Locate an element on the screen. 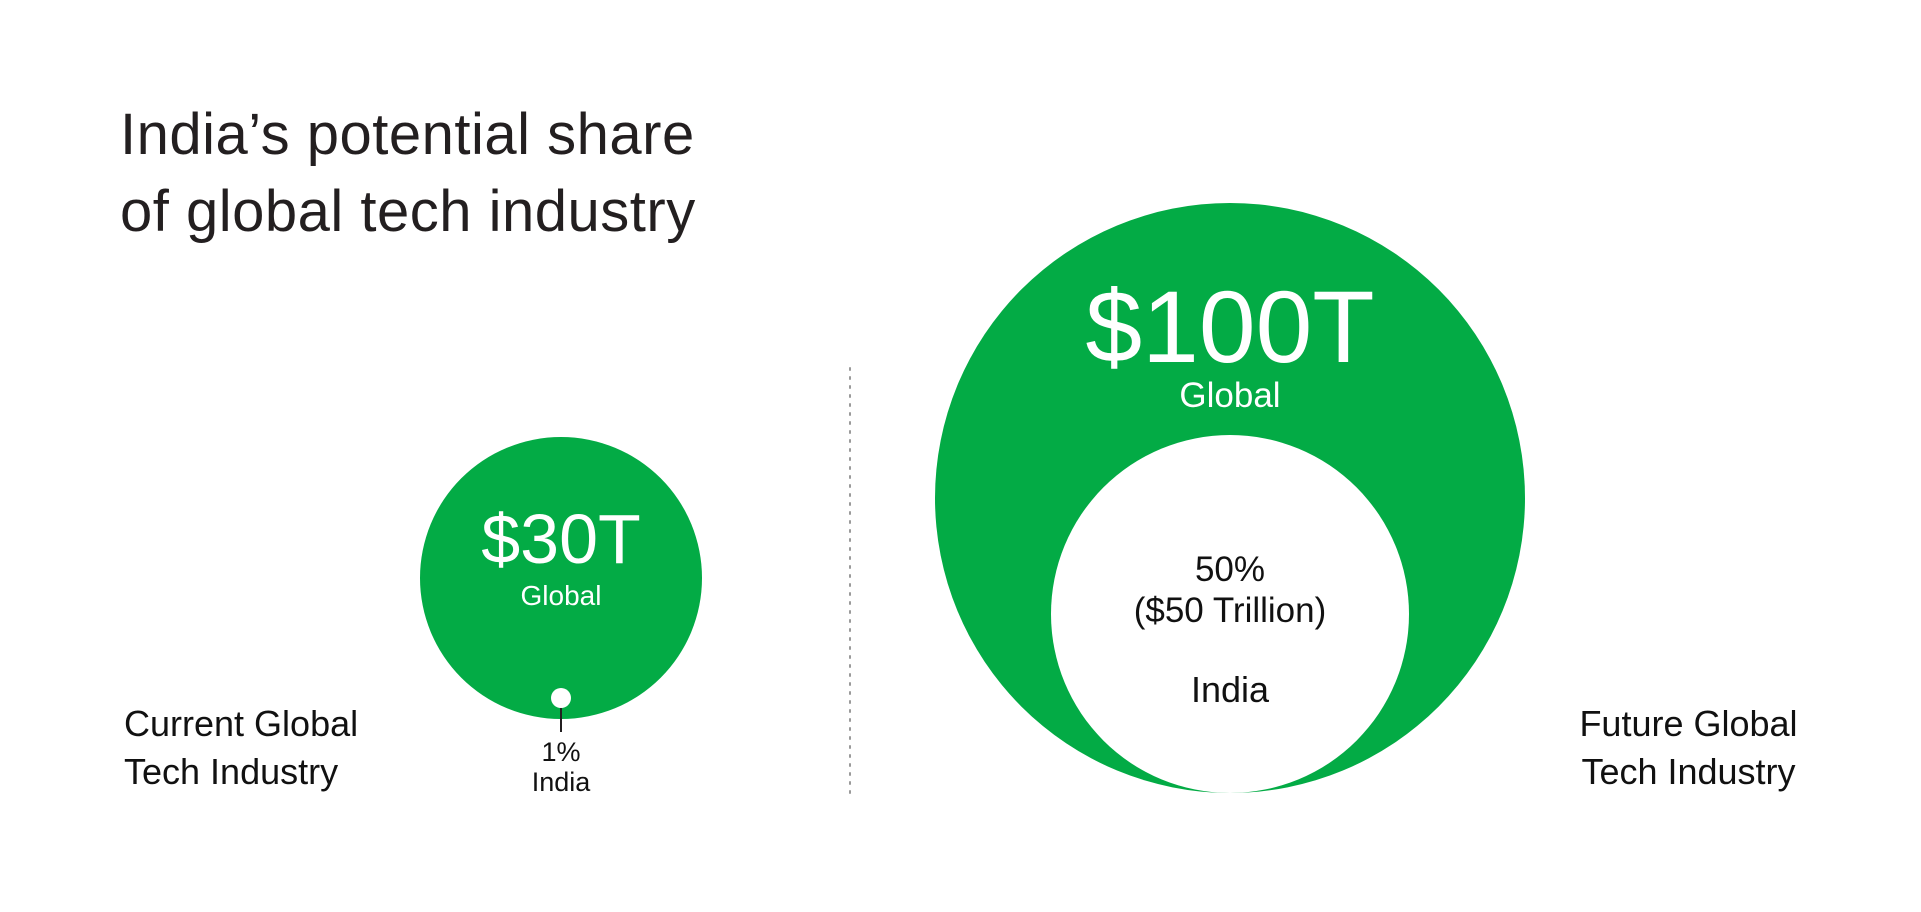 Image resolution: width=1921 pixels, height=912 pixels. current-global-bubble is located at coordinates (561, 578).